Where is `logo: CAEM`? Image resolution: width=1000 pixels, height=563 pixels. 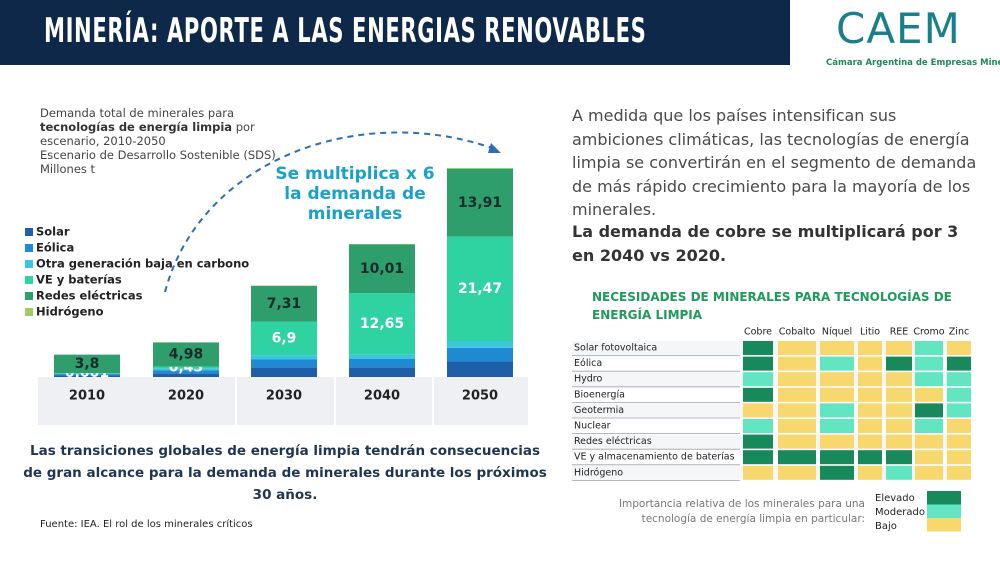
logo: CAEM is located at coordinates (898, 28).